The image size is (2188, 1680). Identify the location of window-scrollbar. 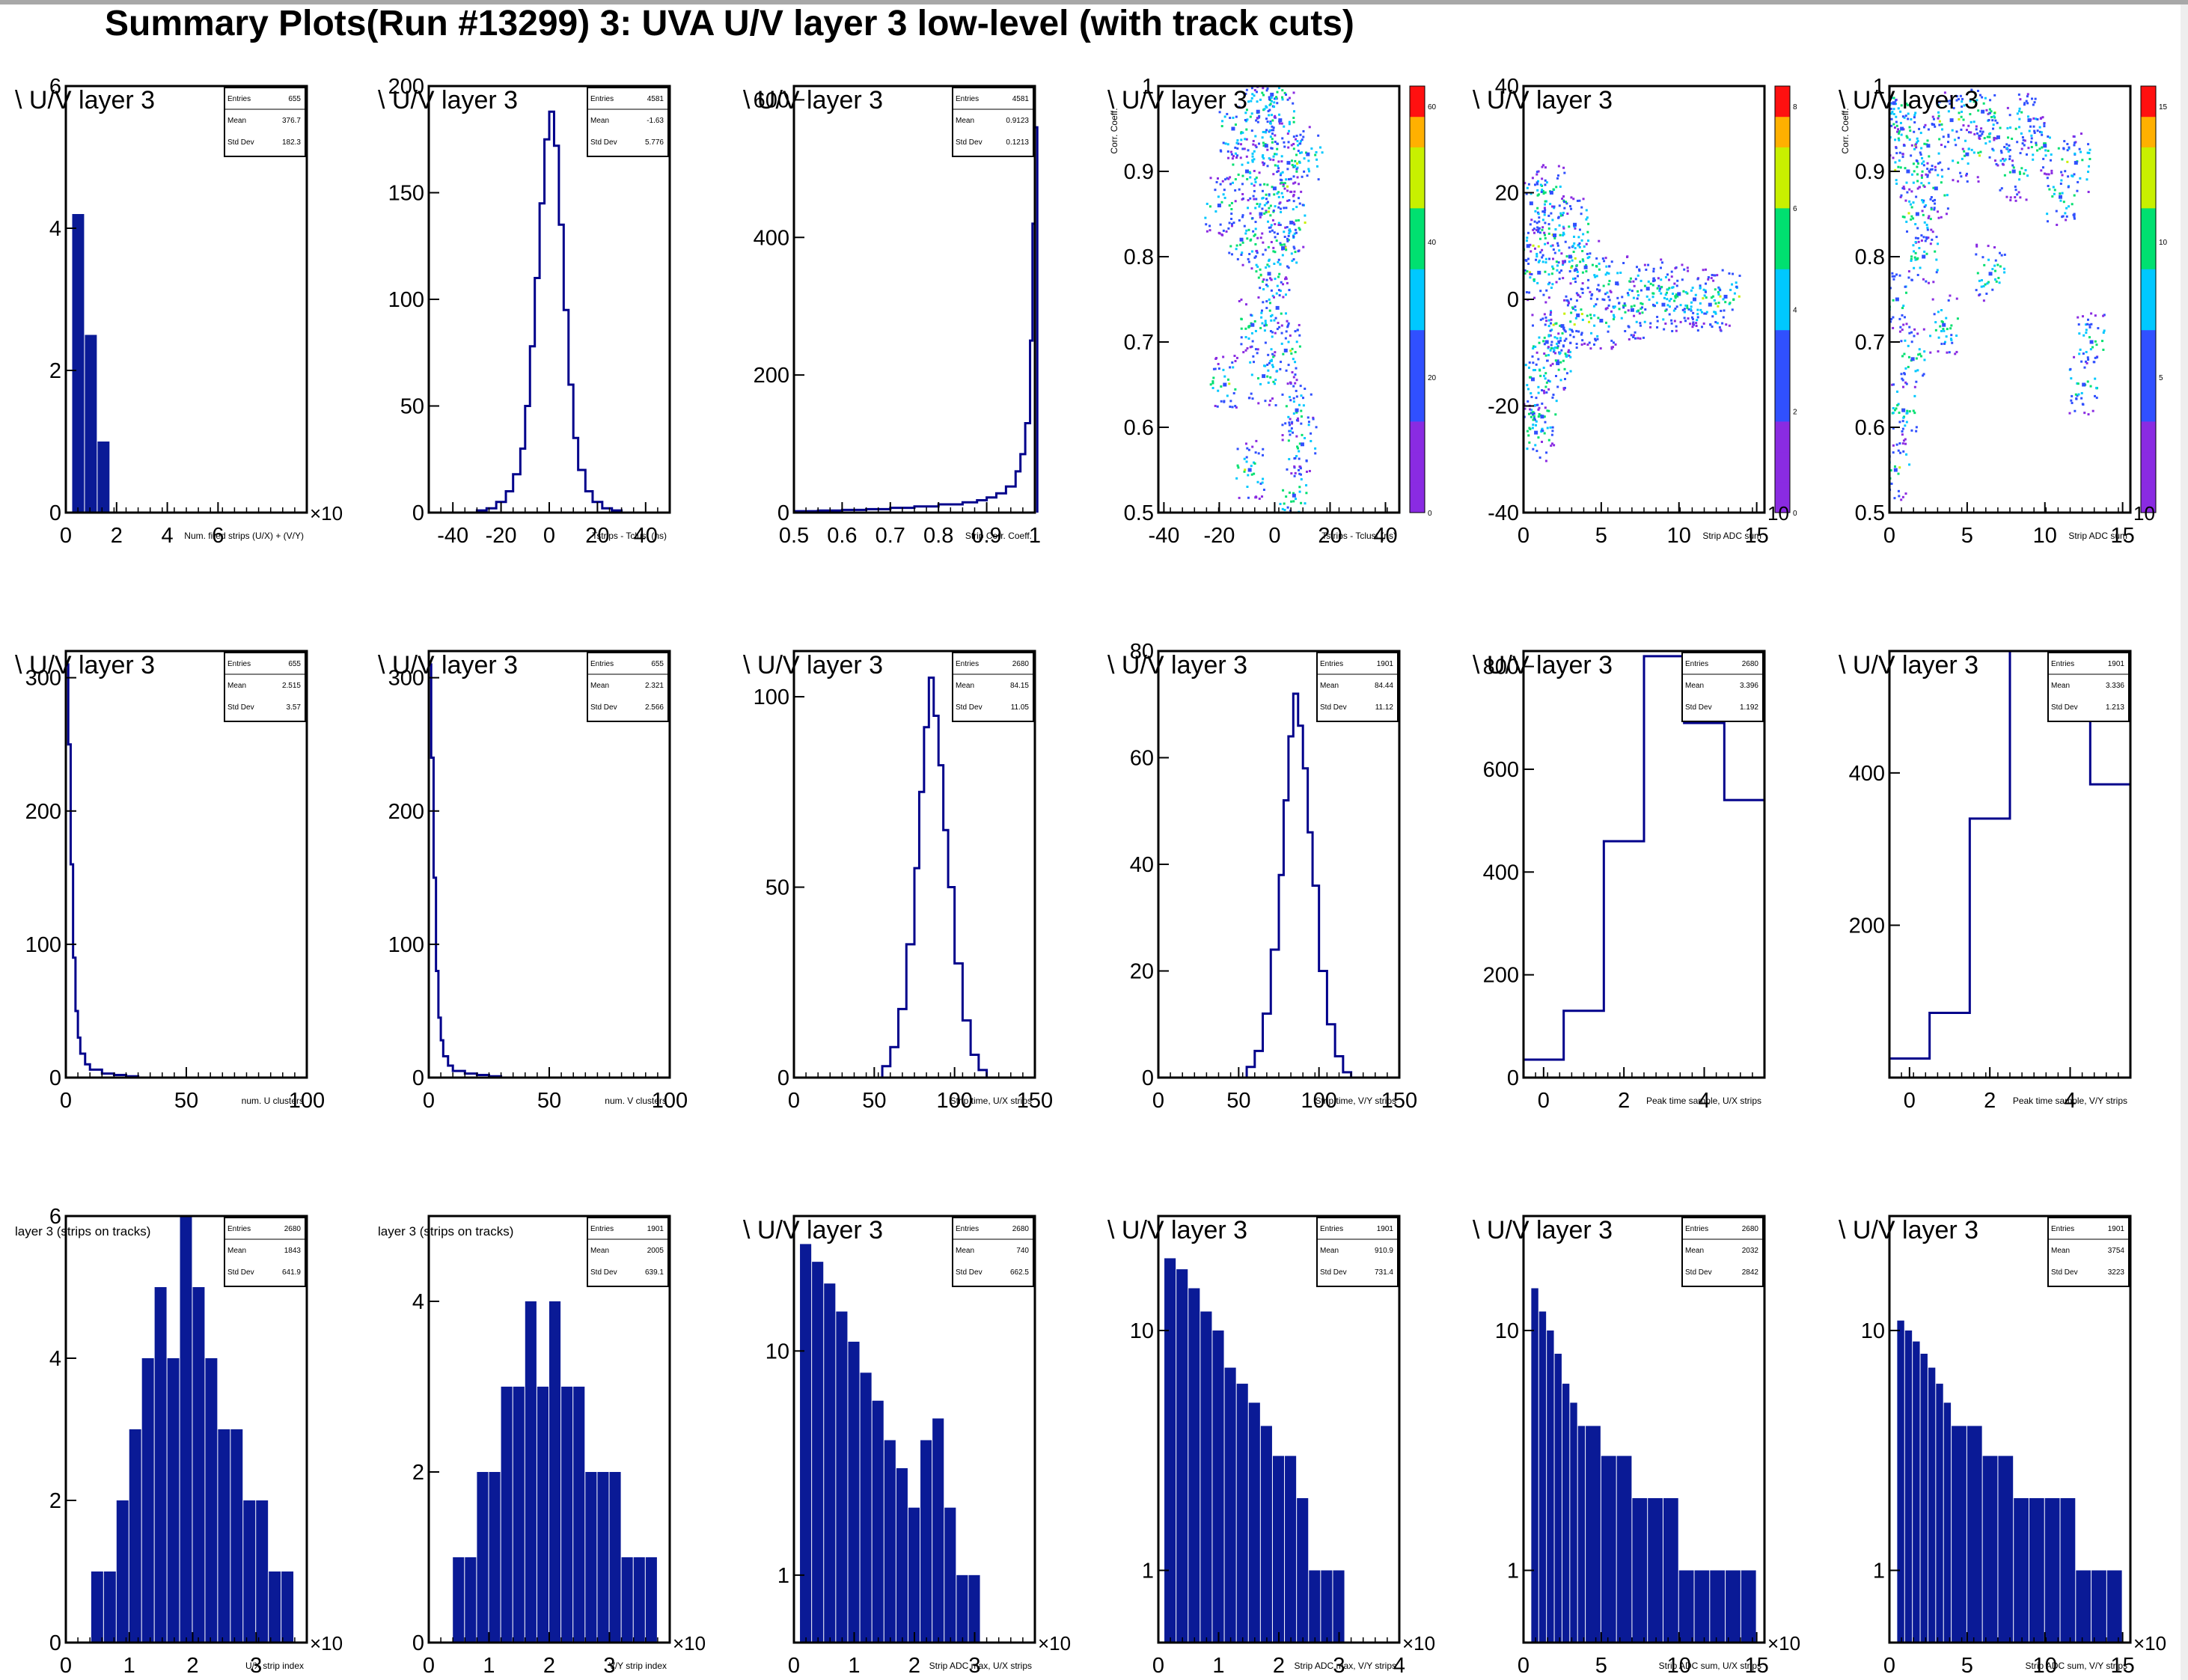
(2184, 842).